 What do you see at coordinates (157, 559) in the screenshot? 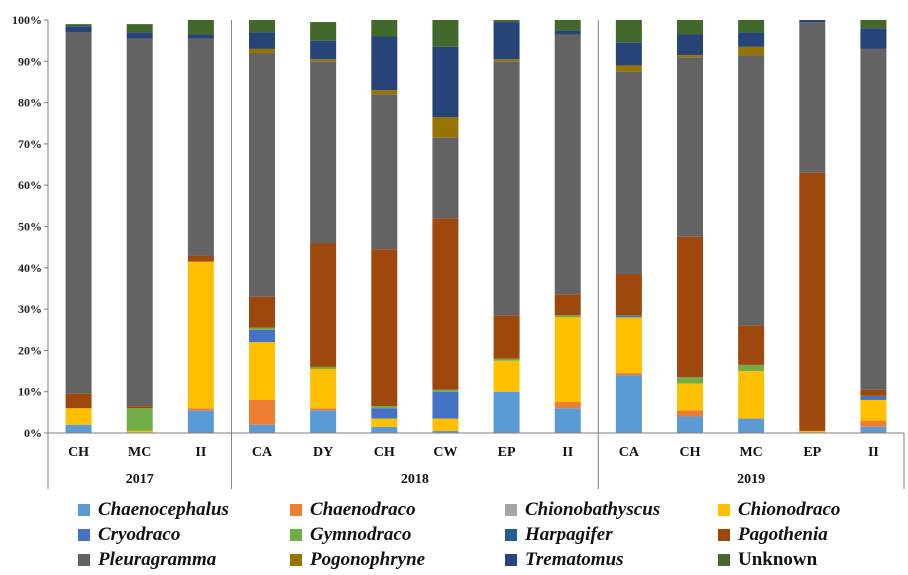
I see `legend-label-pleuragramma: Pleuragramma` at bounding box center [157, 559].